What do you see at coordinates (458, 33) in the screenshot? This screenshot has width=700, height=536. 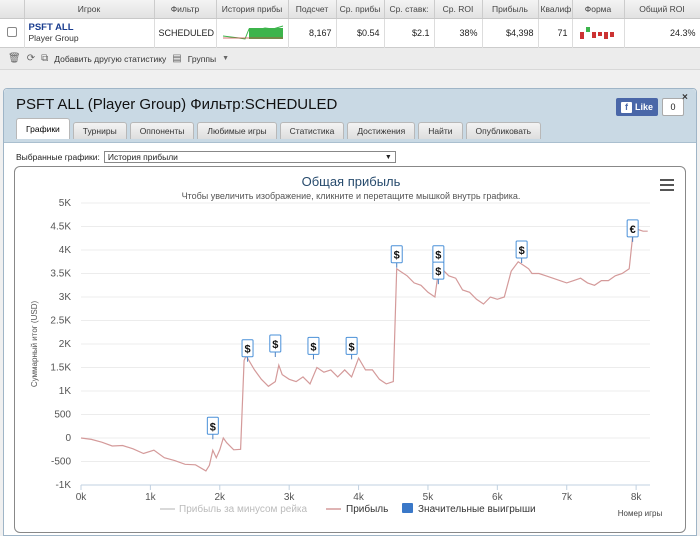 I see `avg-roi-cell: 38%` at bounding box center [458, 33].